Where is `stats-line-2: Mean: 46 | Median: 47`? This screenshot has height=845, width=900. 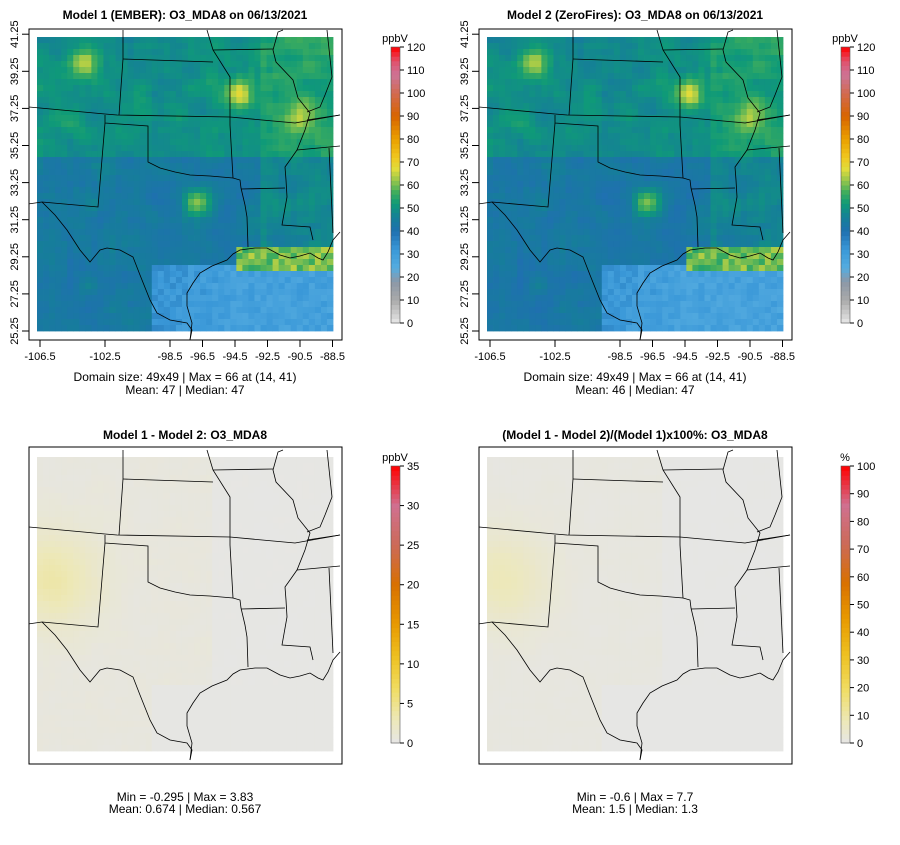 stats-line-2: Mean: 46 | Median: 47 is located at coordinates (635, 390).